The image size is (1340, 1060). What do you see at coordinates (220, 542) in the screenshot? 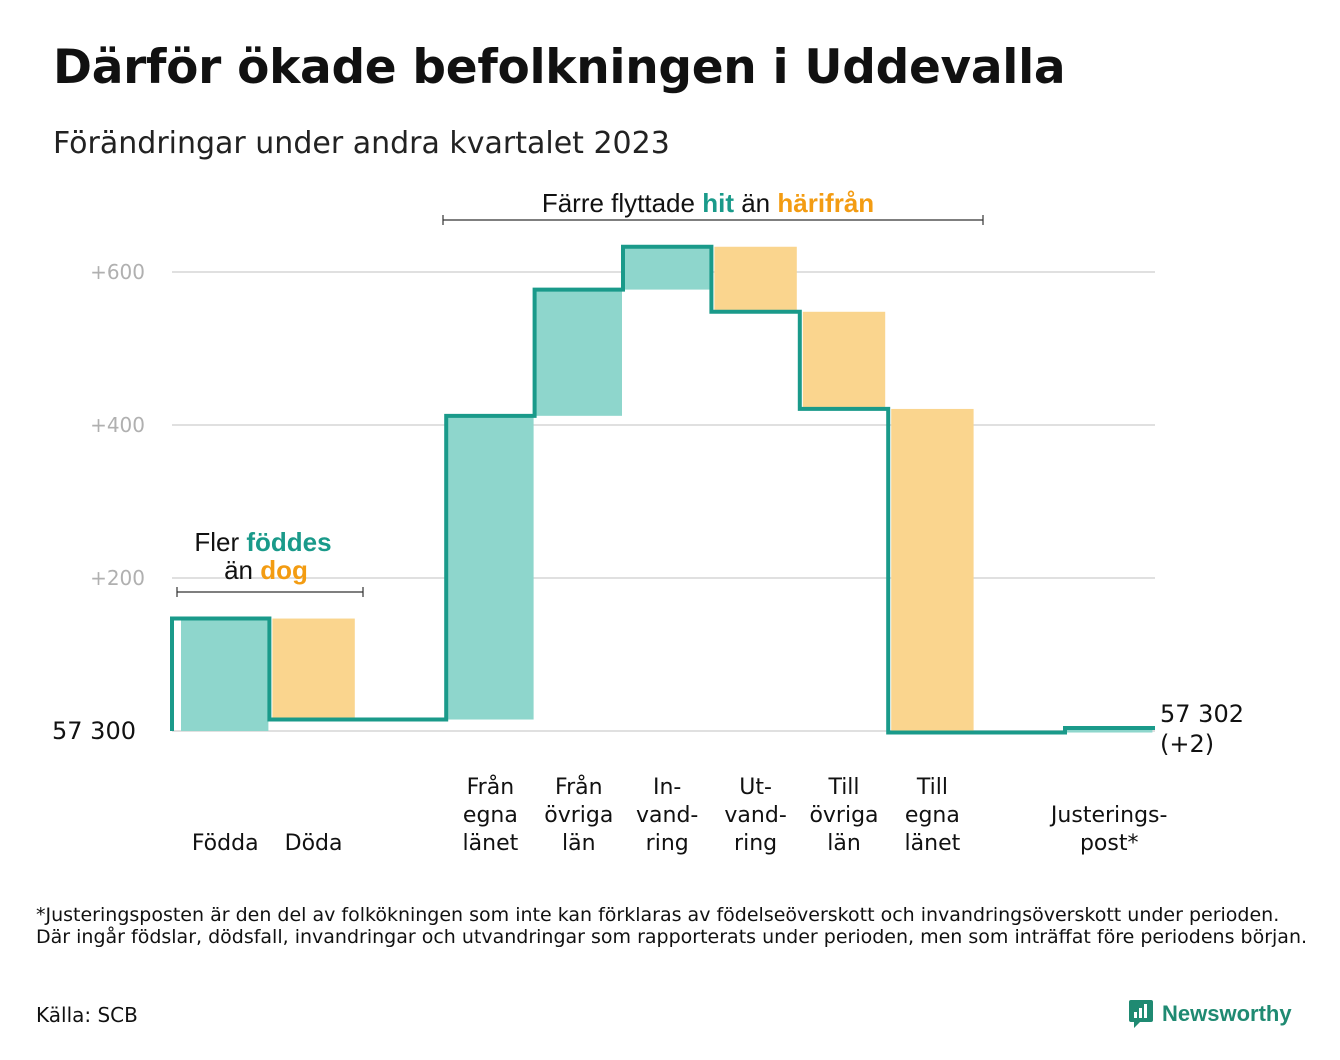
I see `annotation-segment: Fler` at bounding box center [220, 542].